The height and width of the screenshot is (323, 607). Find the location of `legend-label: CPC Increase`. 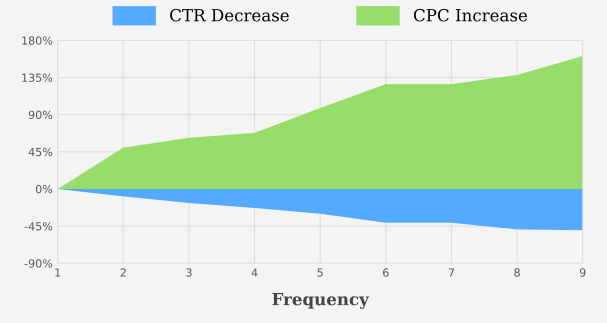

legend-label: CPC Increase is located at coordinates (471, 15).